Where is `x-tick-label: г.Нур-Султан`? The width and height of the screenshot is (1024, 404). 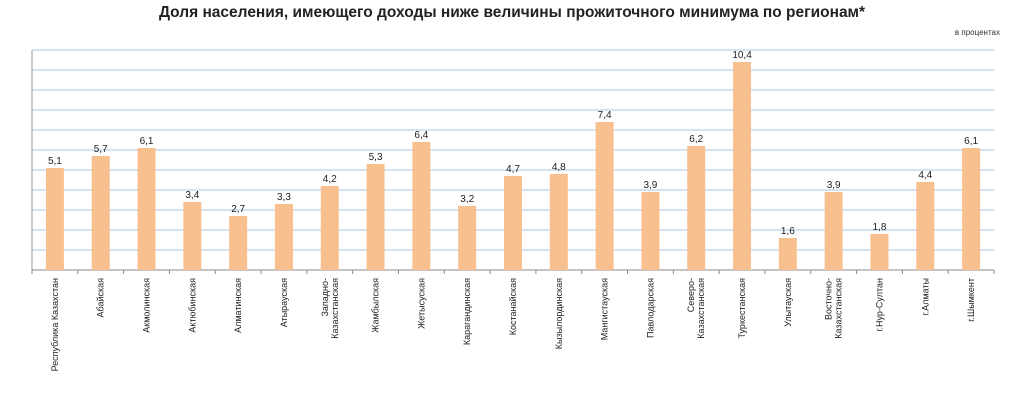 x-tick-label: г.Нур-Султан is located at coordinates (879, 305).